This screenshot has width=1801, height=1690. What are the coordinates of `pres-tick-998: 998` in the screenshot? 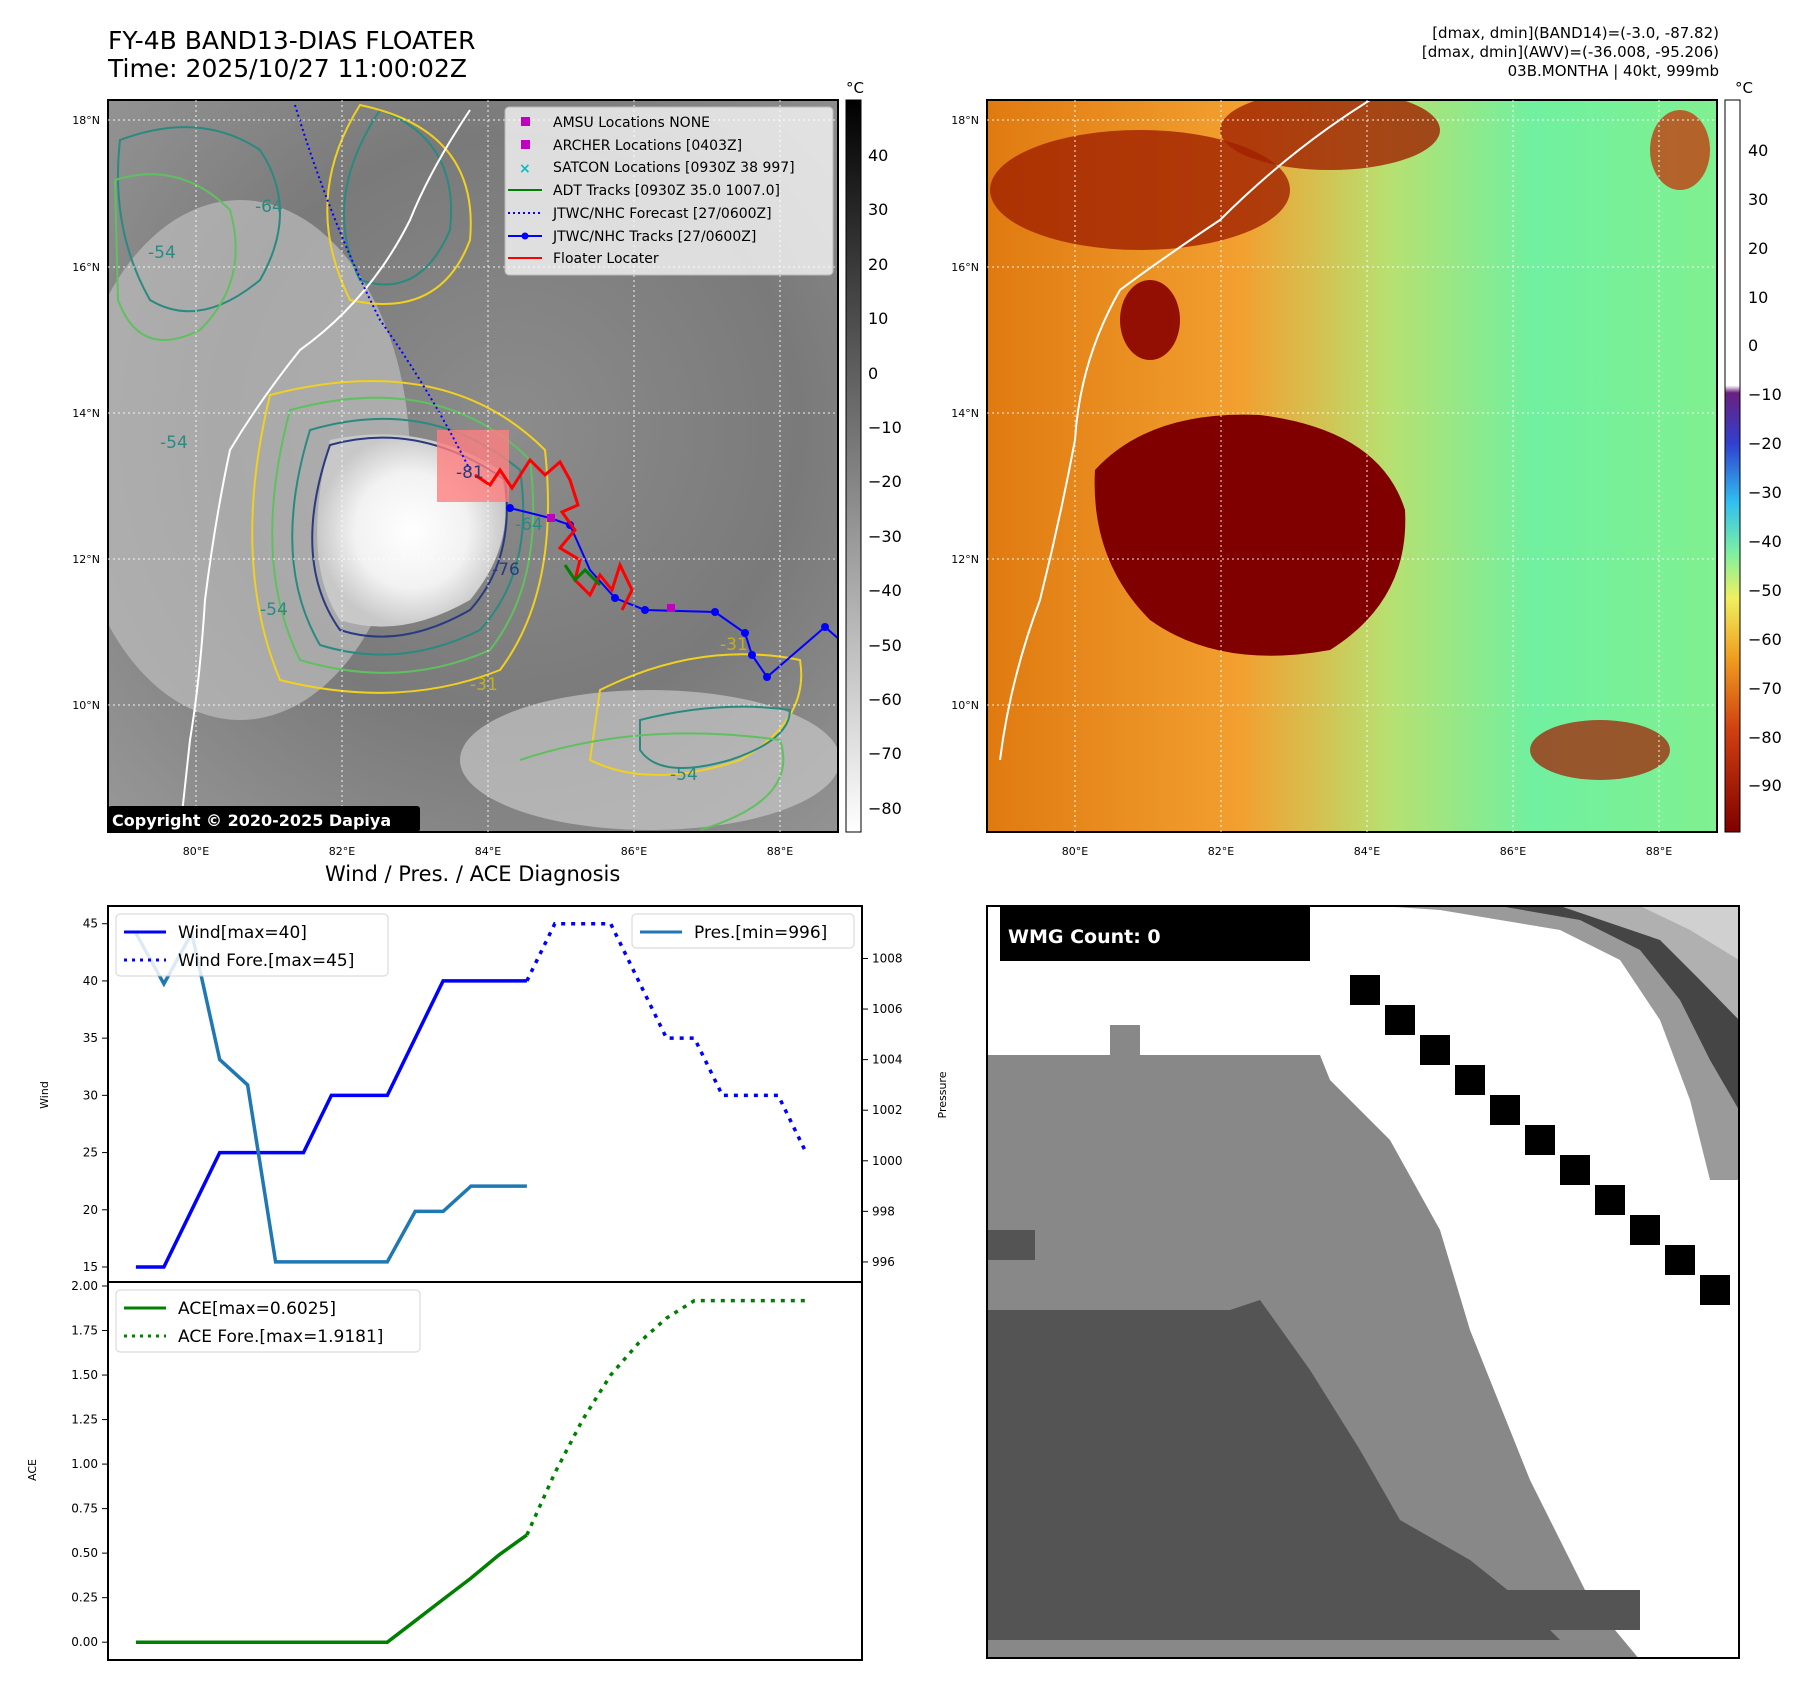 It's located at (883, 1211).